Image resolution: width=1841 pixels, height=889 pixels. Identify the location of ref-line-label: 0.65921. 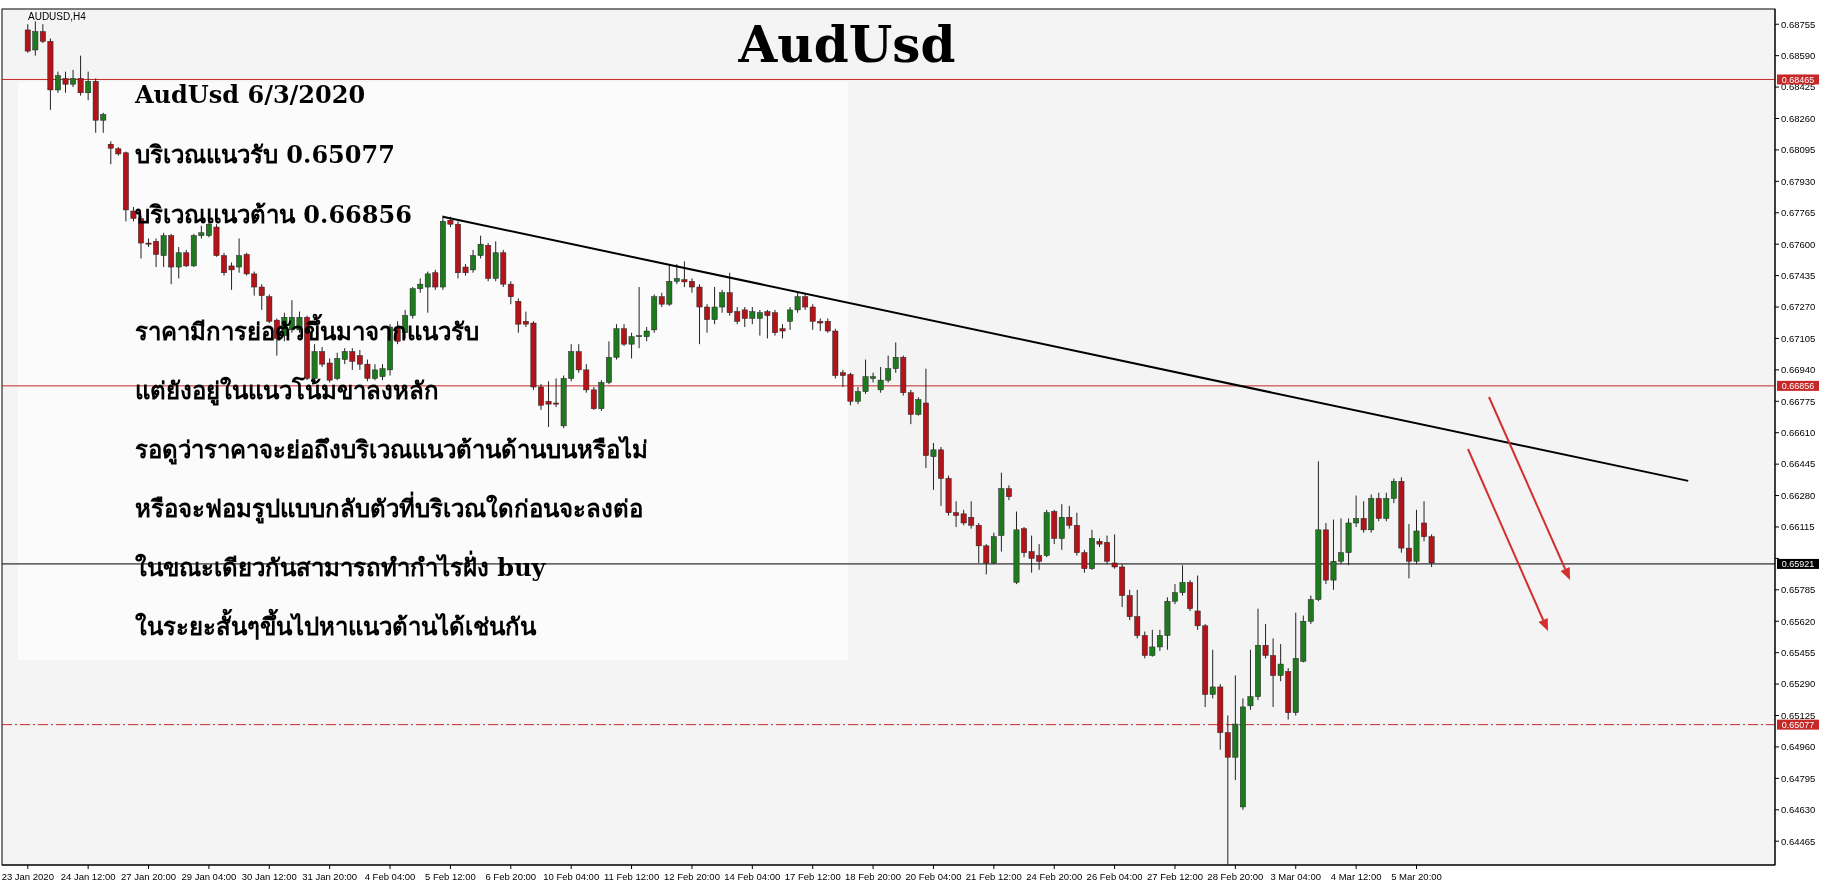
(1798, 564).